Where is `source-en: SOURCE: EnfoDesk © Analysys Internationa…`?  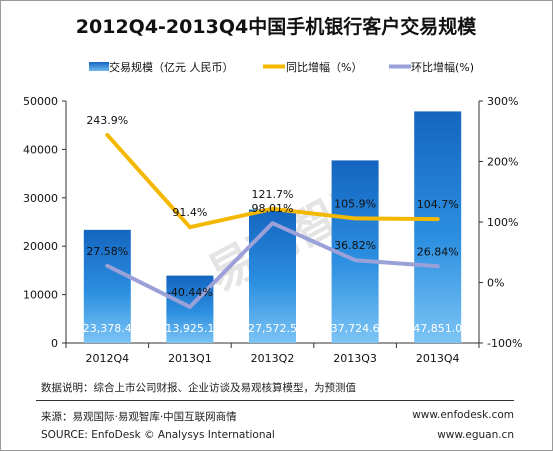
source-en: SOURCE: EnfoDesk © Analysys Internationa… is located at coordinates (158, 435).